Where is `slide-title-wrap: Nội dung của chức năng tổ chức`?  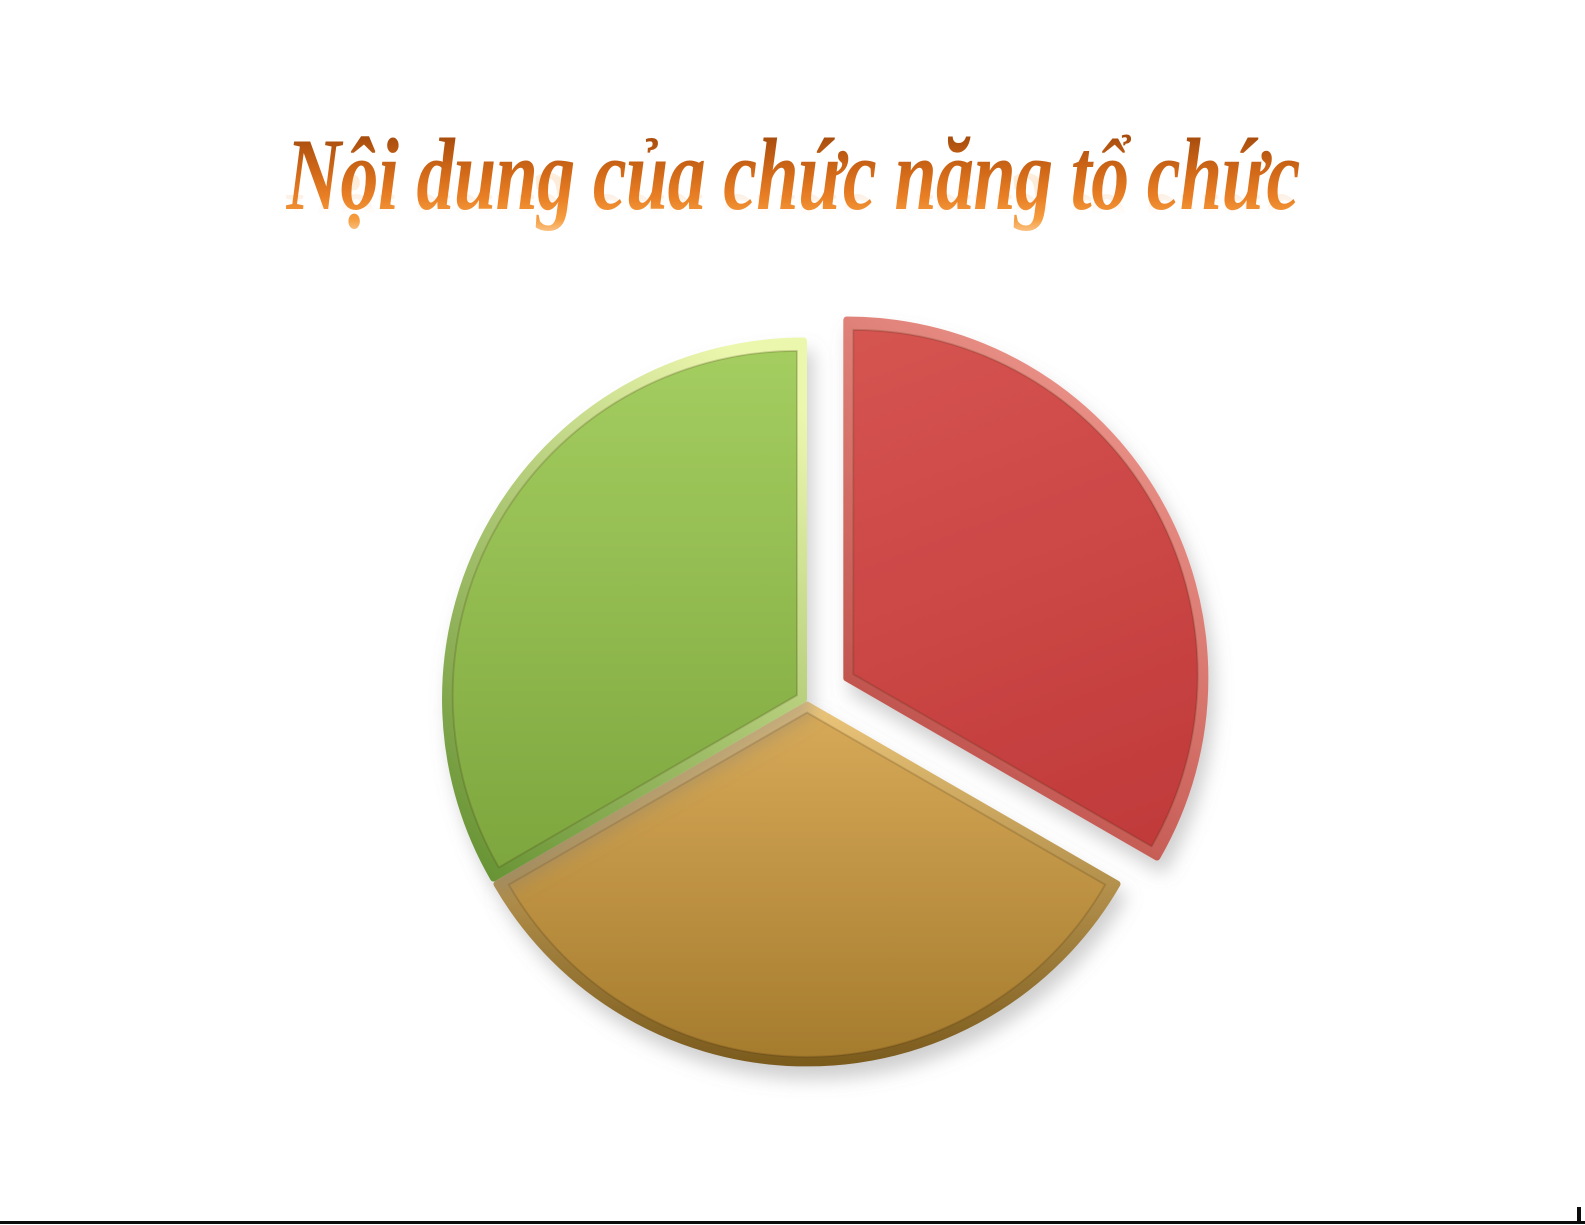
slide-title-wrap: Nội dung của chức năng tổ chức is located at coordinates (792, 175).